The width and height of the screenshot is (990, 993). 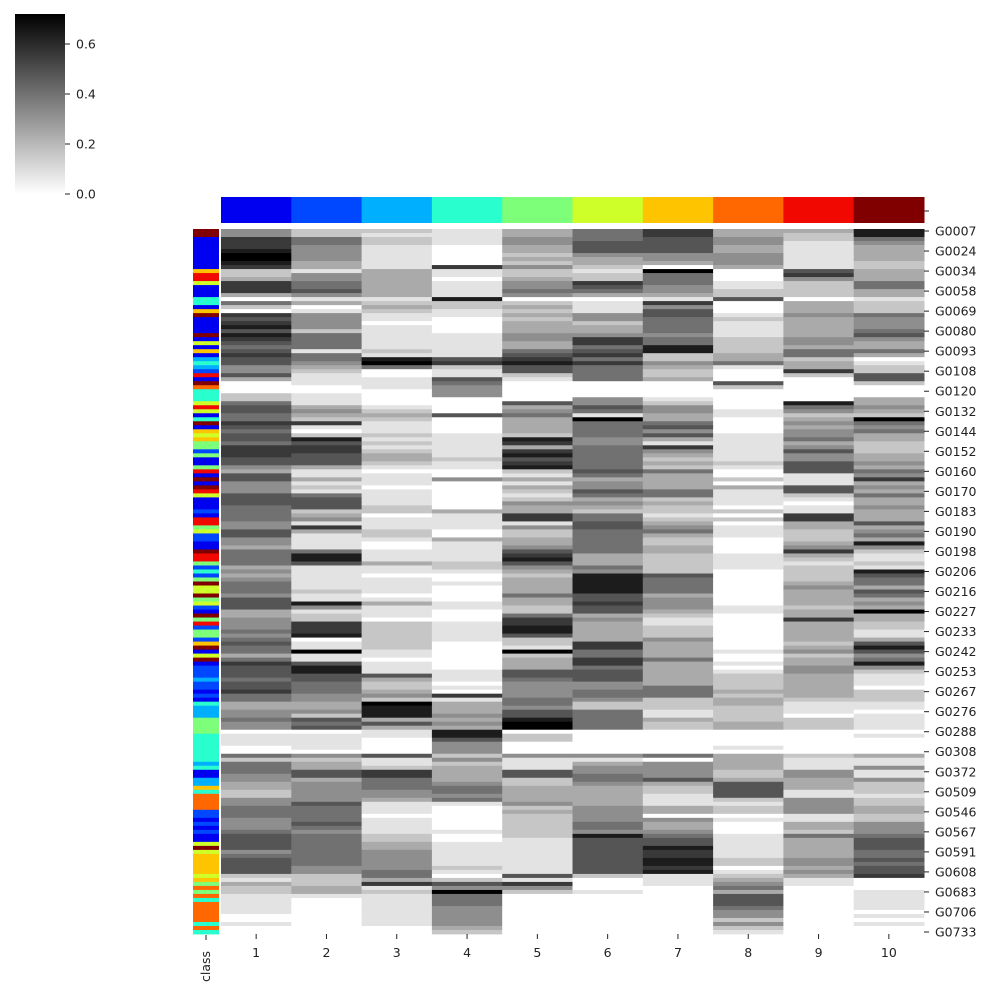 I want to click on row-tick-label: G0198, so click(x=956, y=551).